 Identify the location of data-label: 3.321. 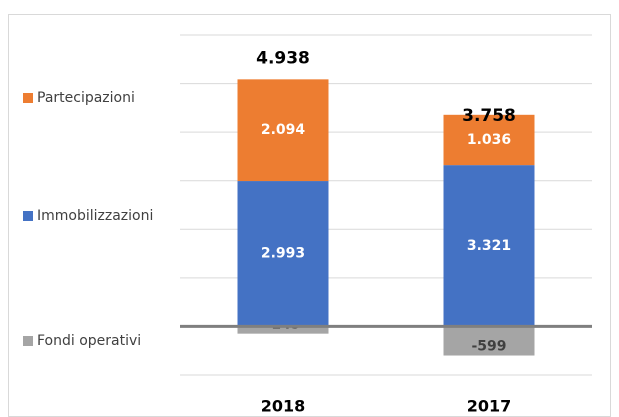
(489, 246).